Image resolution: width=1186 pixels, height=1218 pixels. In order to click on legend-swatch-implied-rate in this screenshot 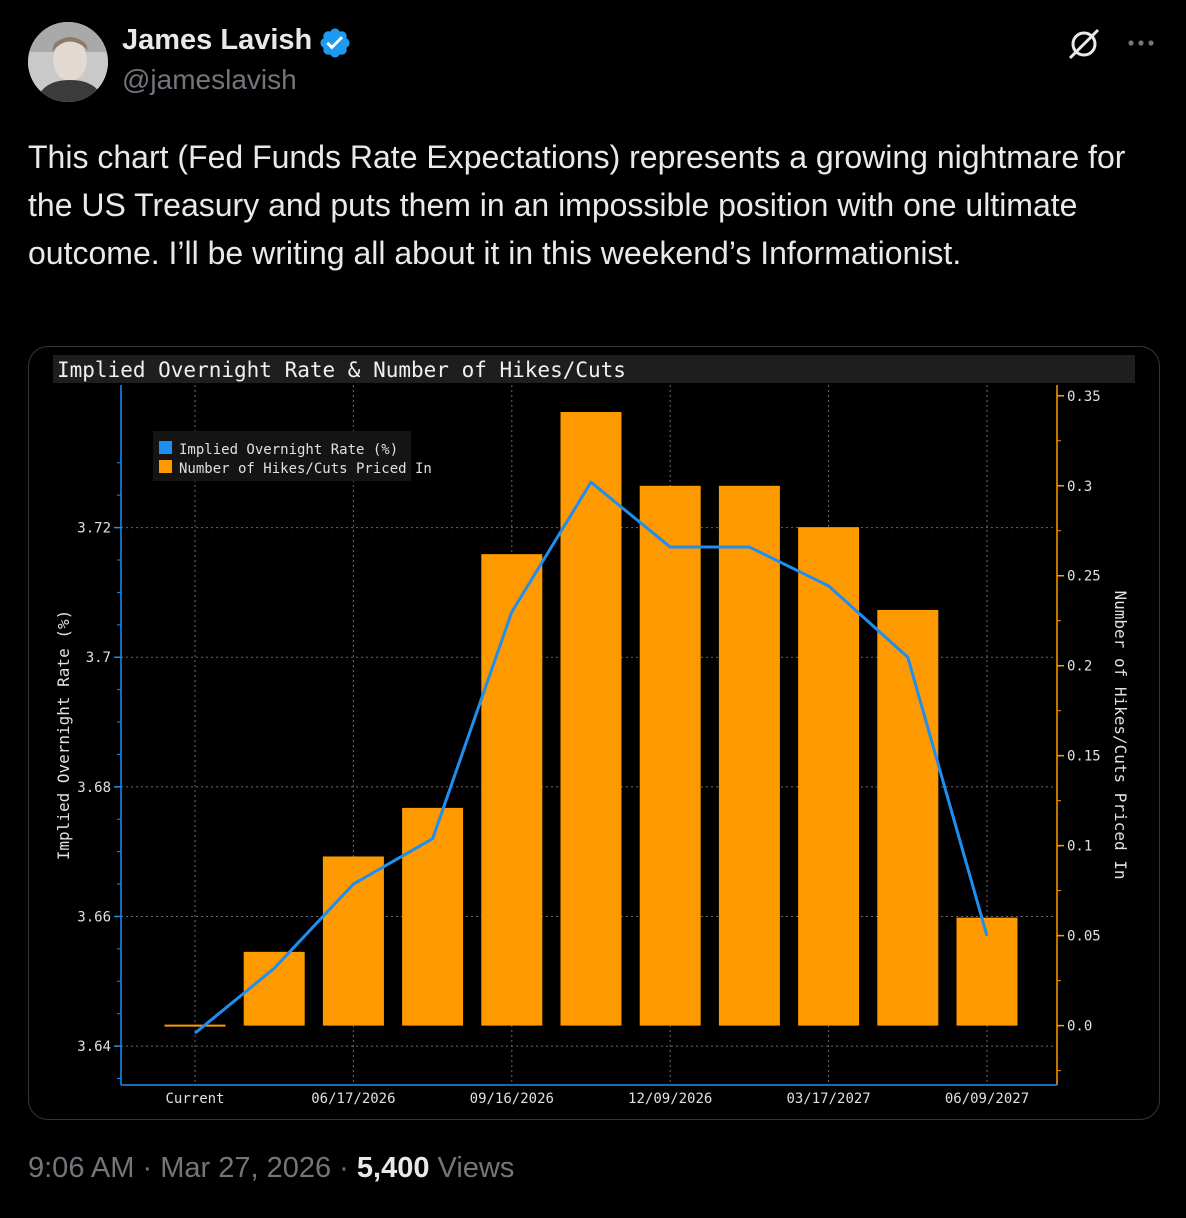, I will do `click(165, 447)`.